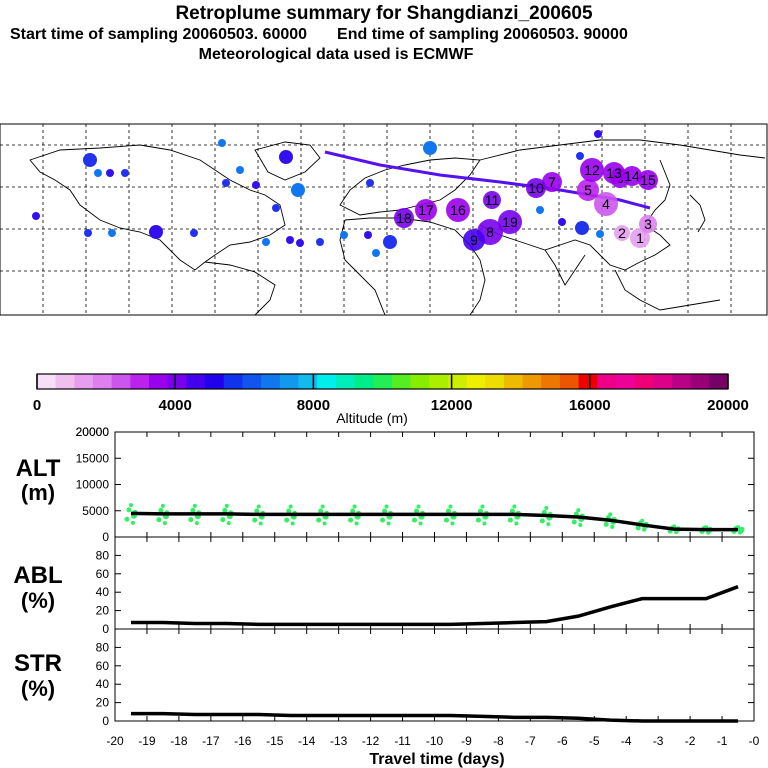  What do you see at coordinates (622, 233) in the screenshot?
I see `plume-bubble-label: 2` at bounding box center [622, 233].